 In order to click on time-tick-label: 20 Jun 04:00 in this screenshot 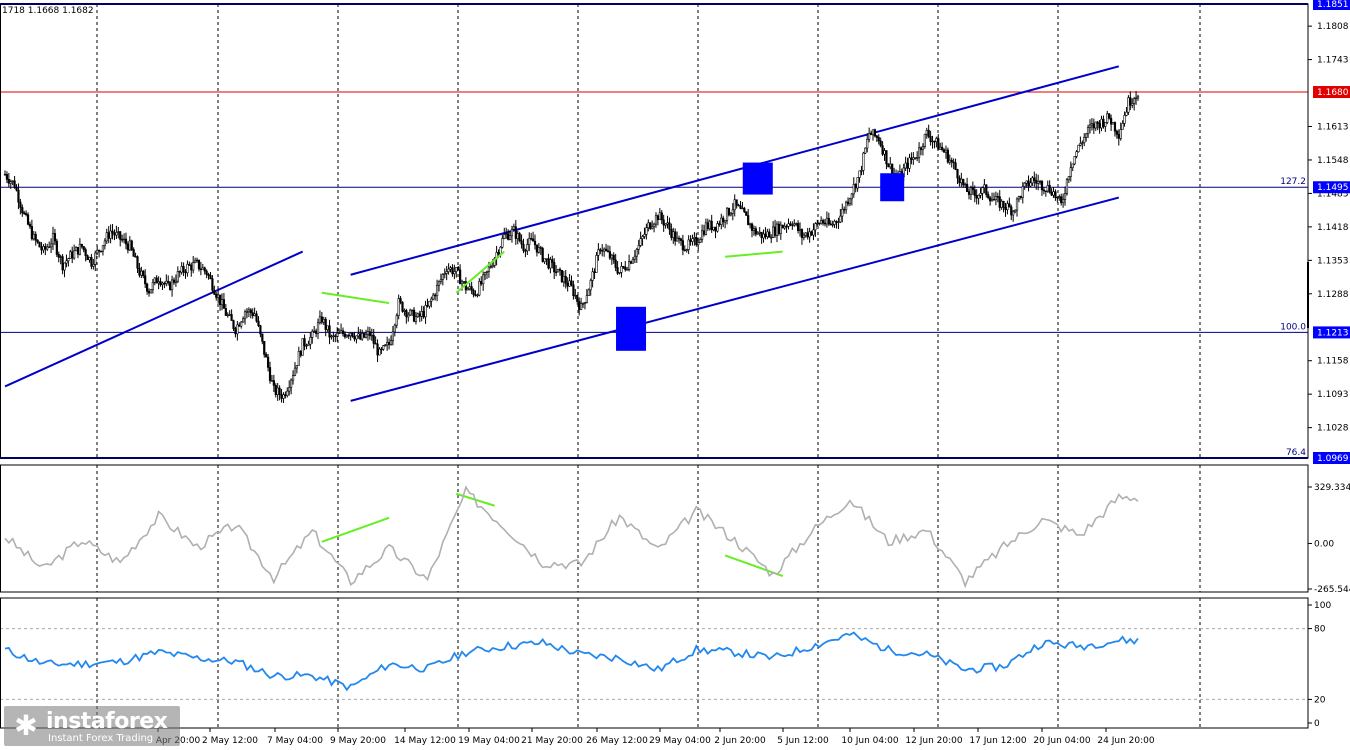, I will do `click(1061, 741)`.